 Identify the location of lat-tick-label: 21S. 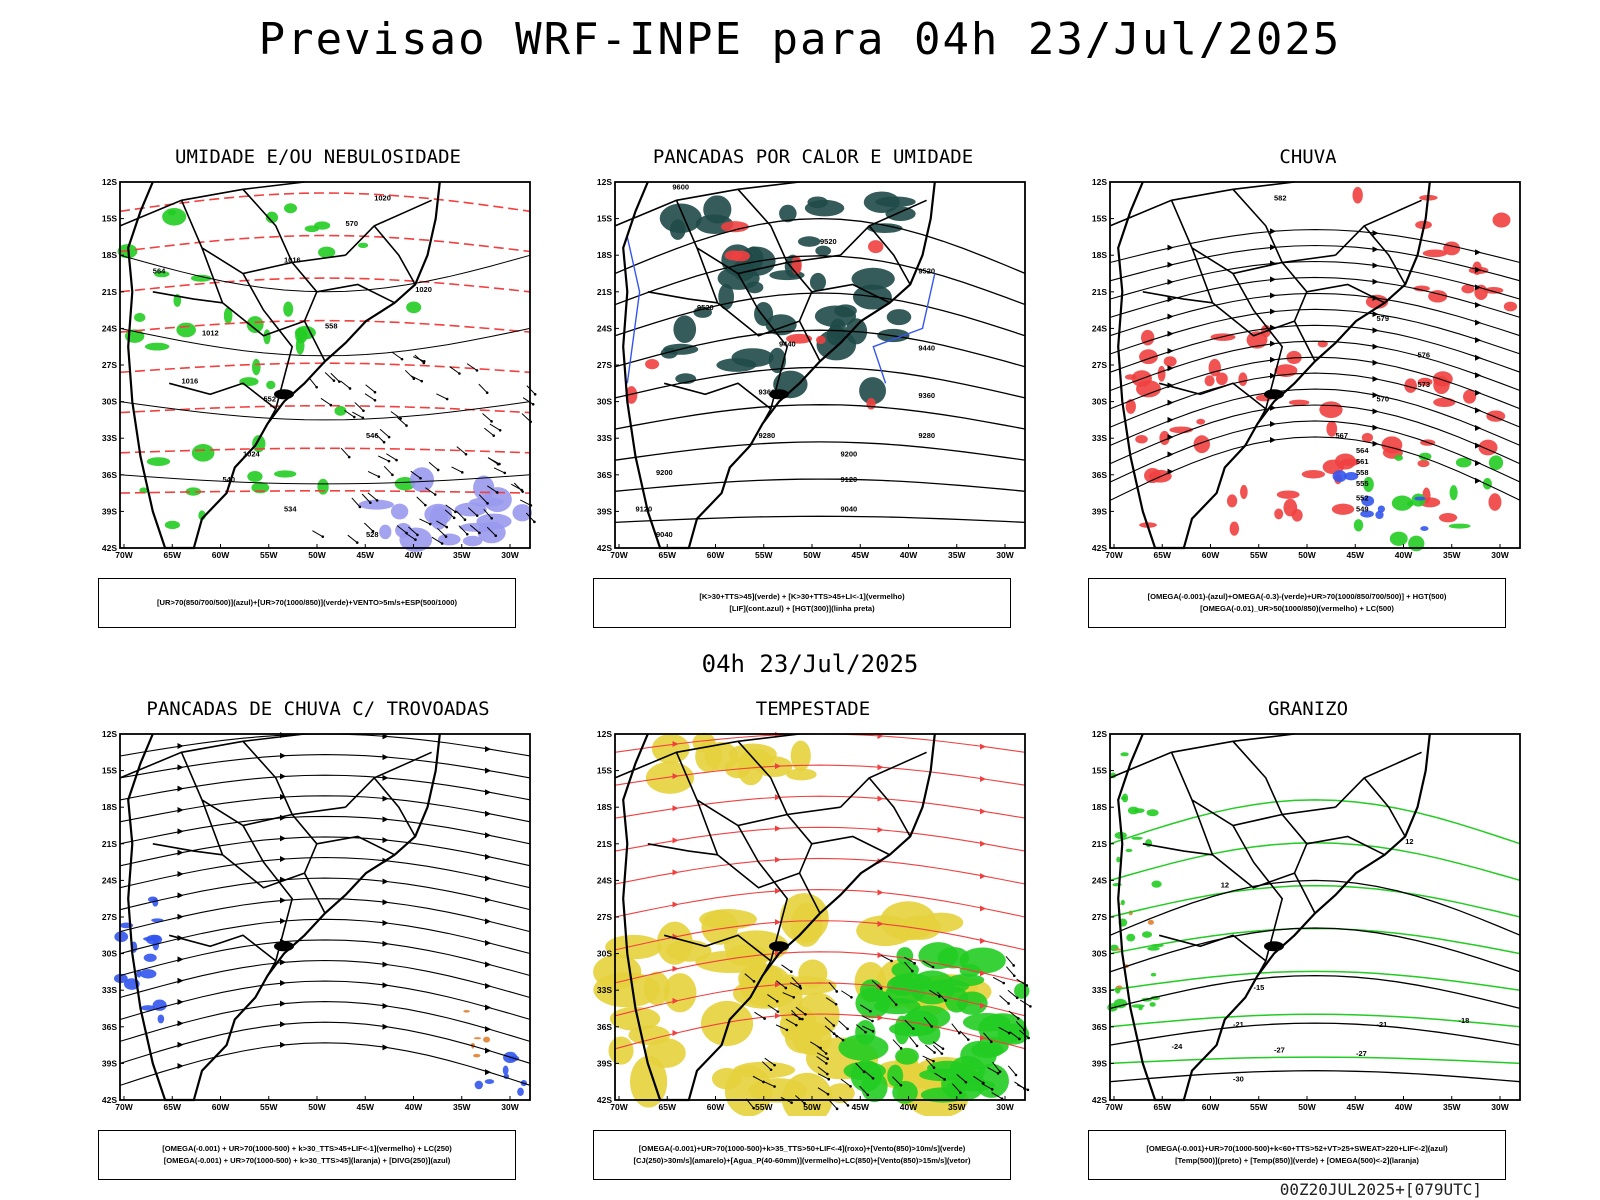
(1099, 292).